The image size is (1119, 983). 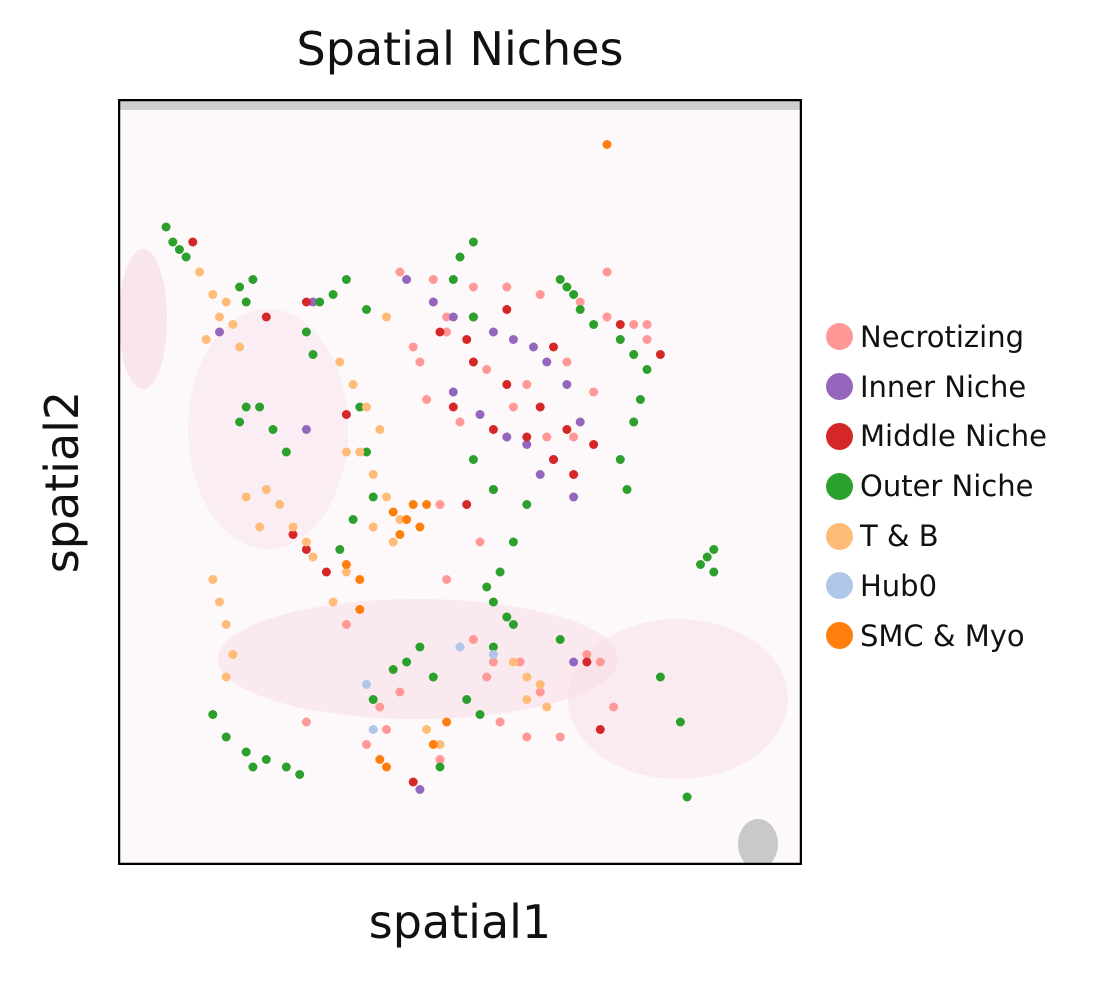 What do you see at coordinates (936, 586) in the screenshot?
I see `legend-item: Hub0` at bounding box center [936, 586].